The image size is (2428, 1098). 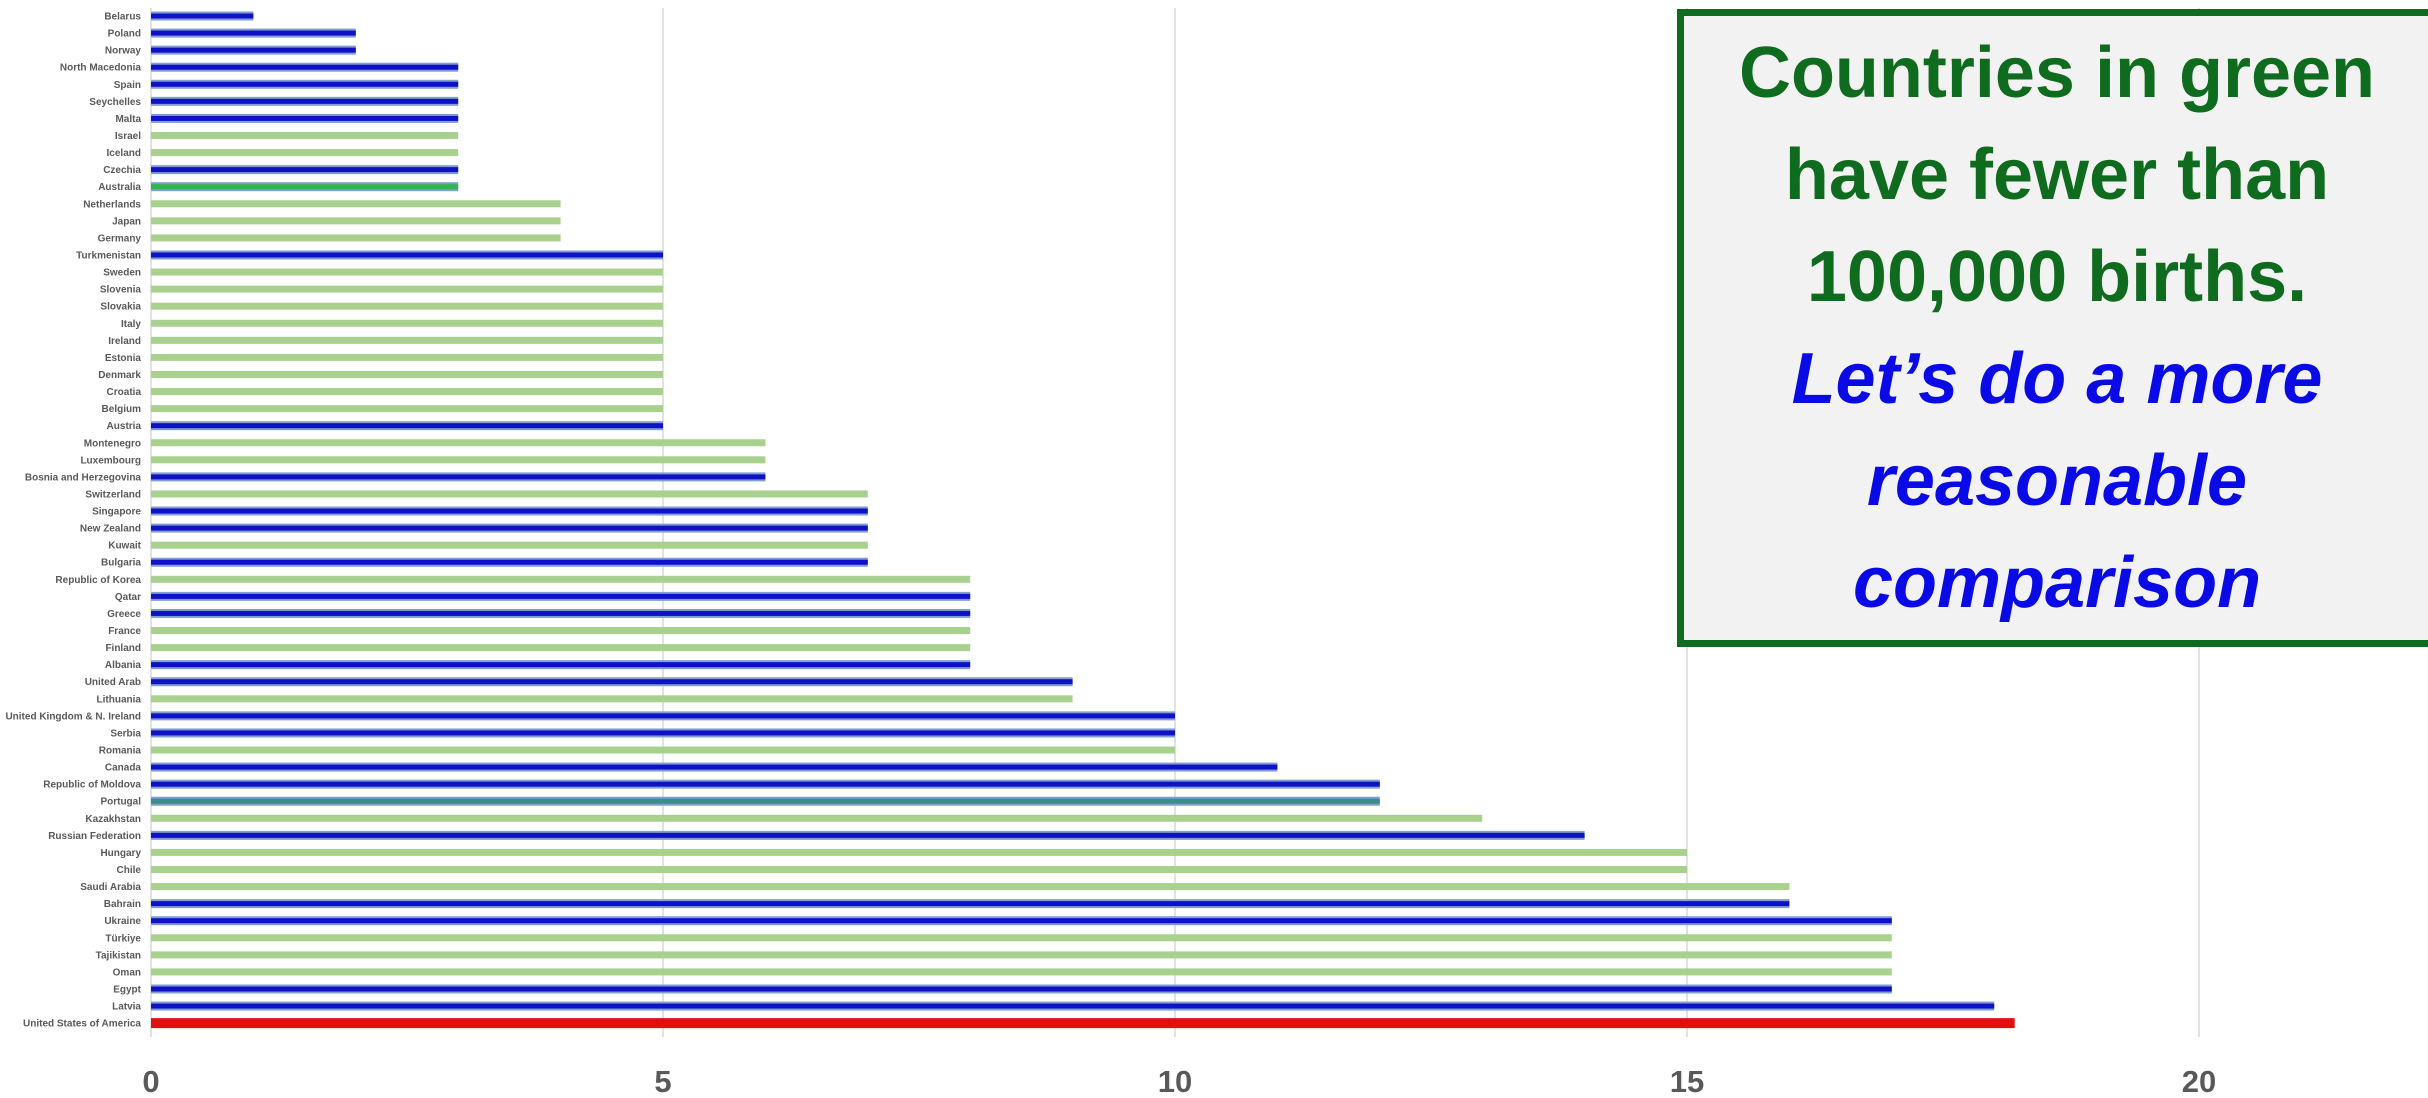 I want to click on x-tick-label: 5, so click(x=662, y=1081).